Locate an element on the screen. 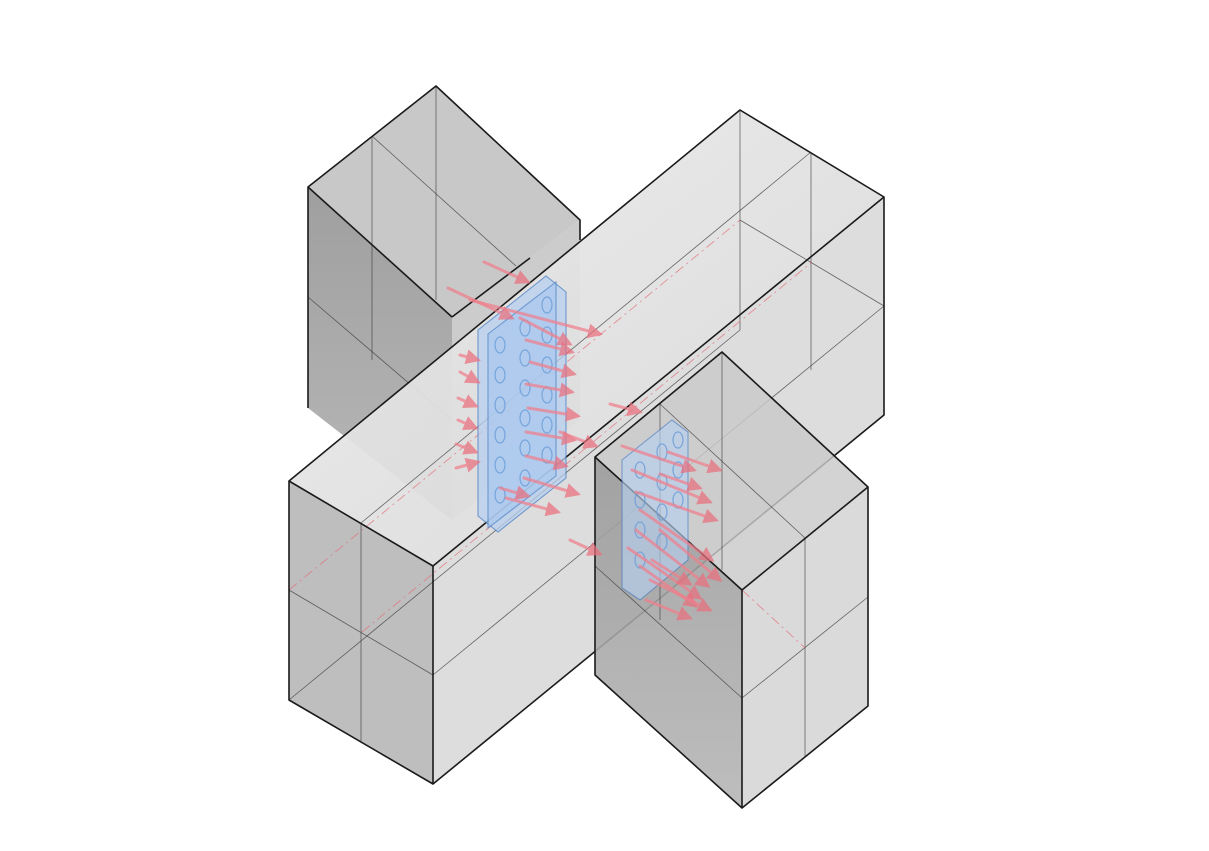  lower-right-post is located at coordinates (731, 580).